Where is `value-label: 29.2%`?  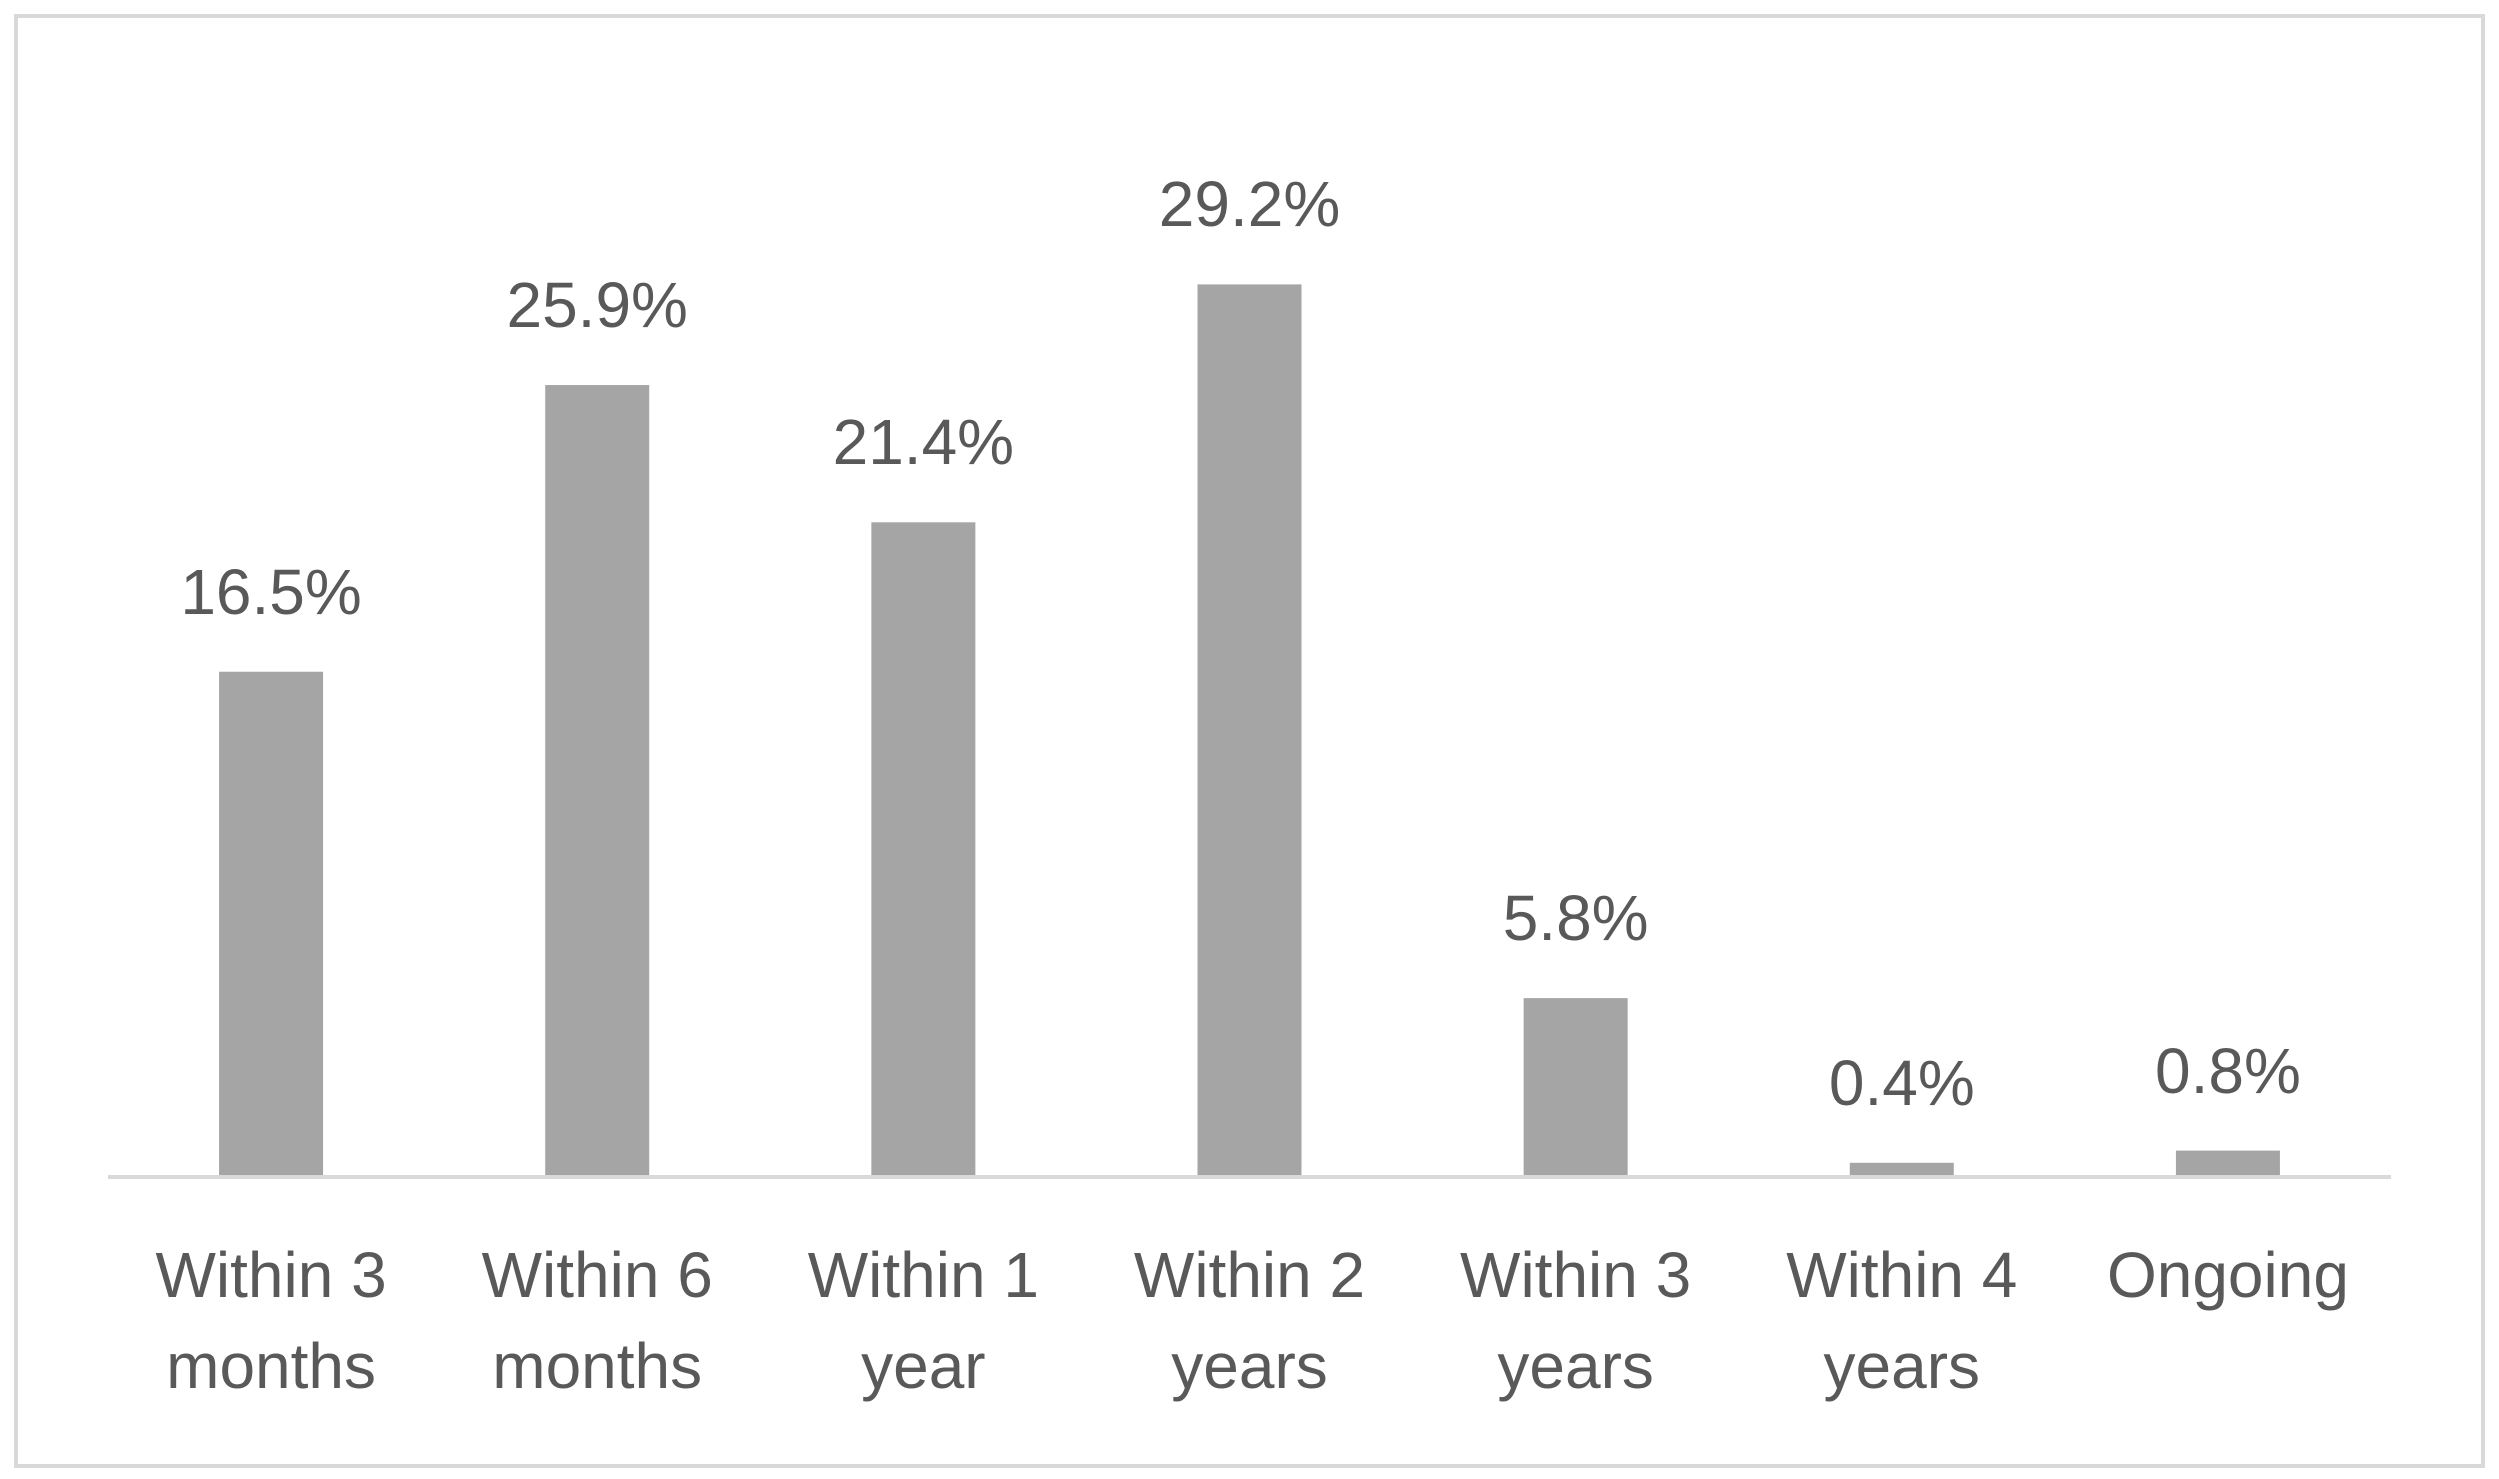
value-label: 29.2% is located at coordinates (1249, 204).